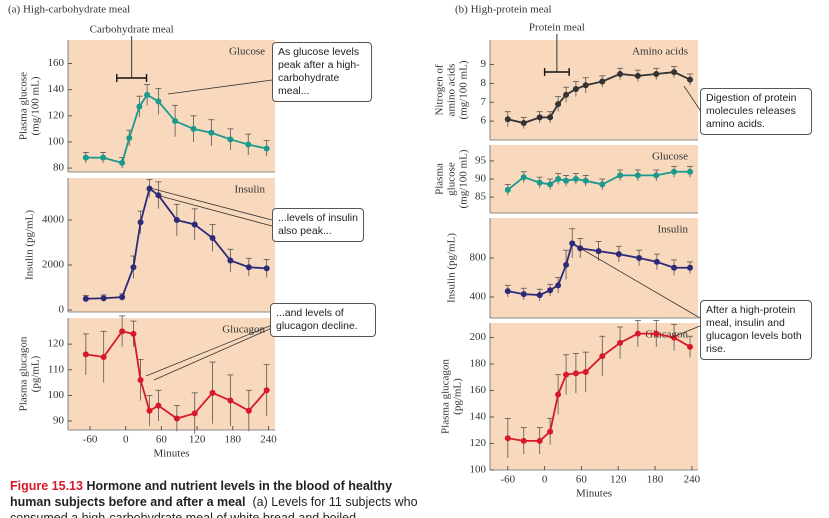 This screenshot has width=829, height=518. What do you see at coordinates (478, 337) in the screenshot?
I see `y-tick-label: 200` at bounding box center [478, 337].